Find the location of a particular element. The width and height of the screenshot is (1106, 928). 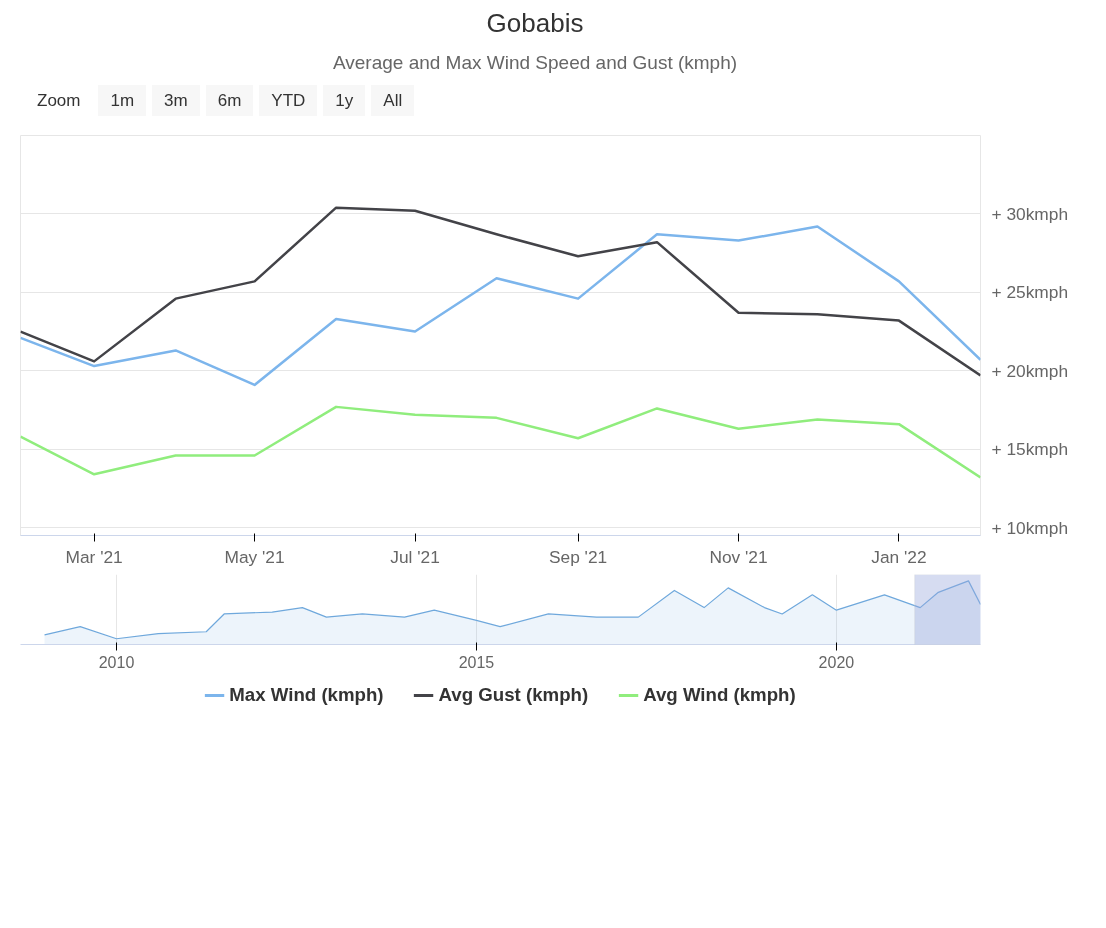

y-tick-label: + 30kmph is located at coordinates (1030, 213).